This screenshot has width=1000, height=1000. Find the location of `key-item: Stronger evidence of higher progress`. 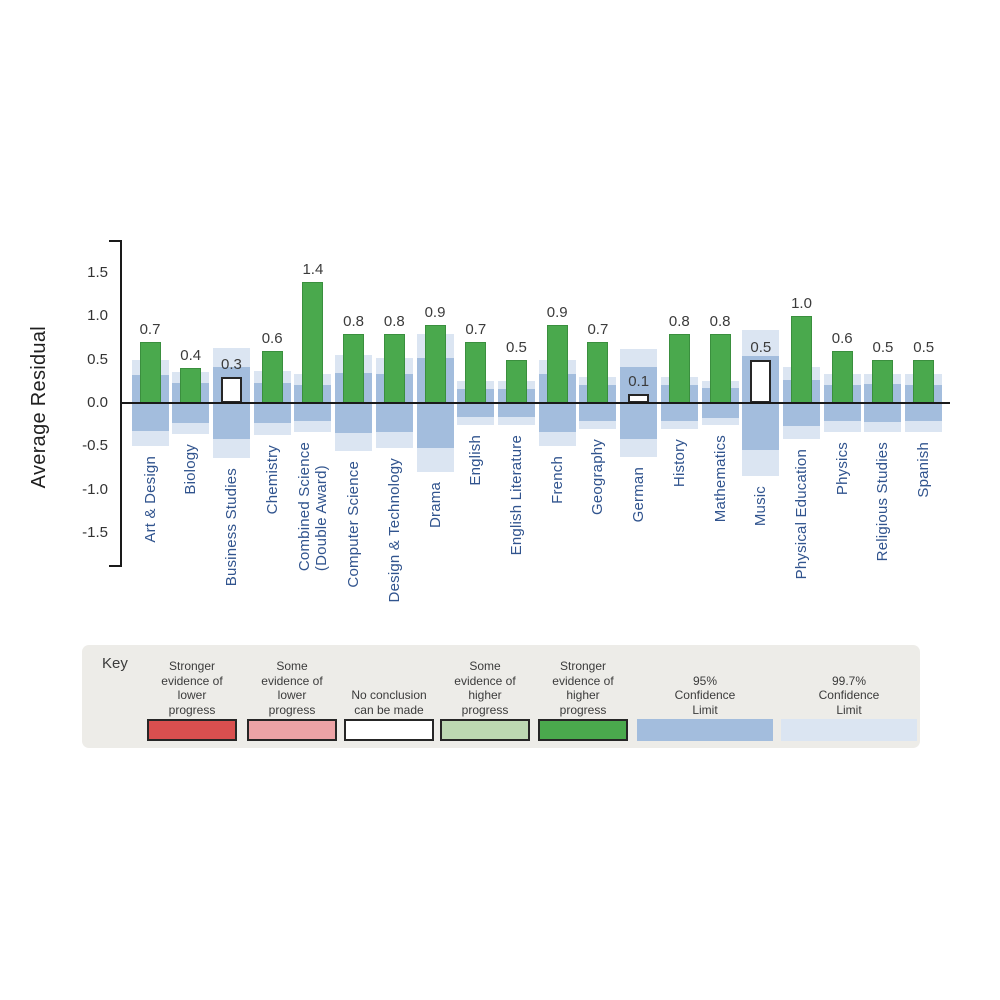

key-item: Stronger evidence of higher progress is located at coordinates (583, 696).